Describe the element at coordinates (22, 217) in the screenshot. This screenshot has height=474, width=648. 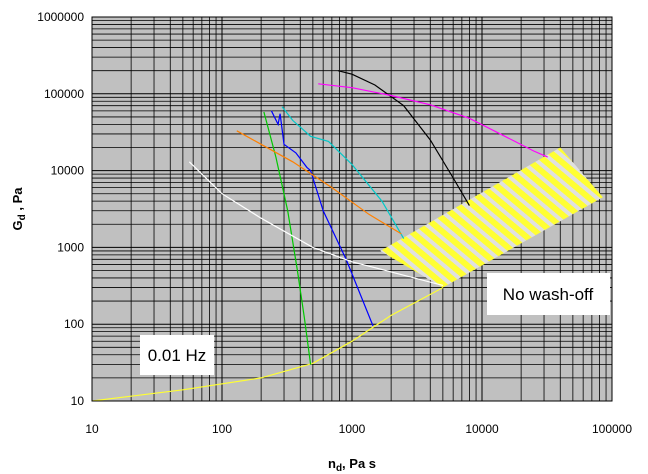
I see `y-axis-subscript: d` at that location.